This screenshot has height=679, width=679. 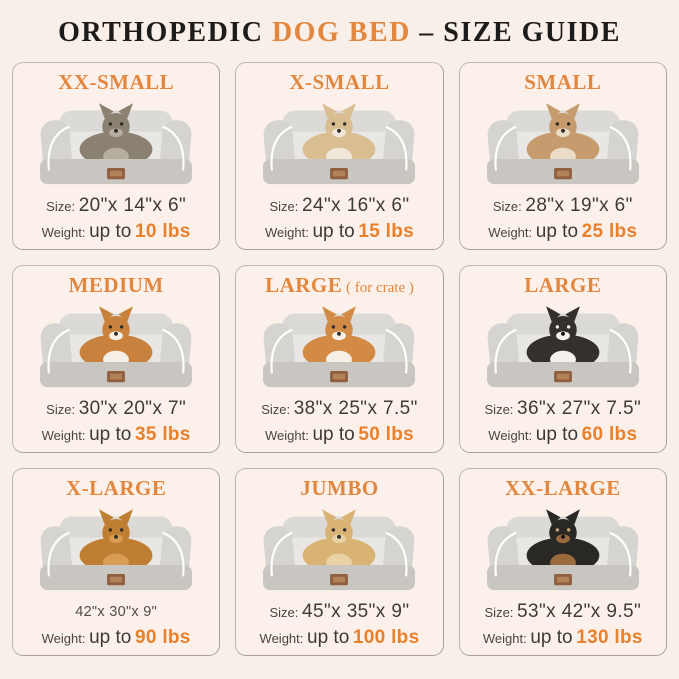 I want to click on title-accent: DOG BED, so click(x=341, y=32).